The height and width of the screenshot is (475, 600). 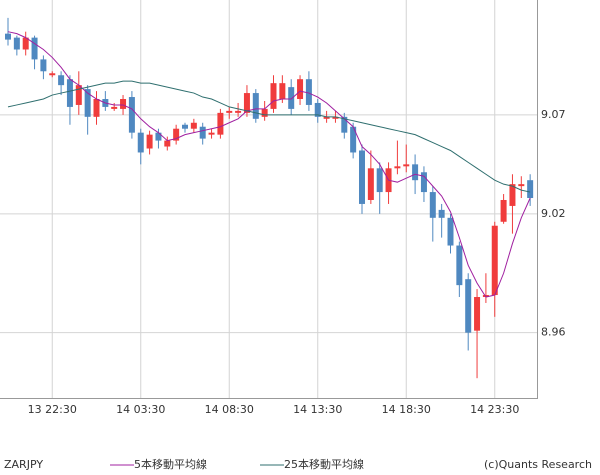 I want to click on x-tick-label: 14 03:30, so click(x=140, y=409).